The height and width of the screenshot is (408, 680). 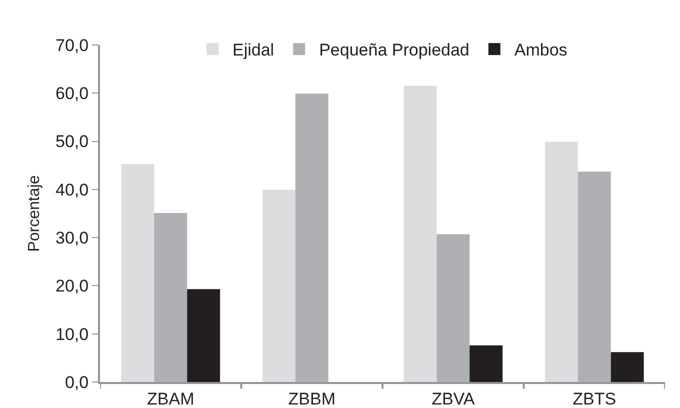 I want to click on legend-label: Ejidal, so click(x=253, y=50).